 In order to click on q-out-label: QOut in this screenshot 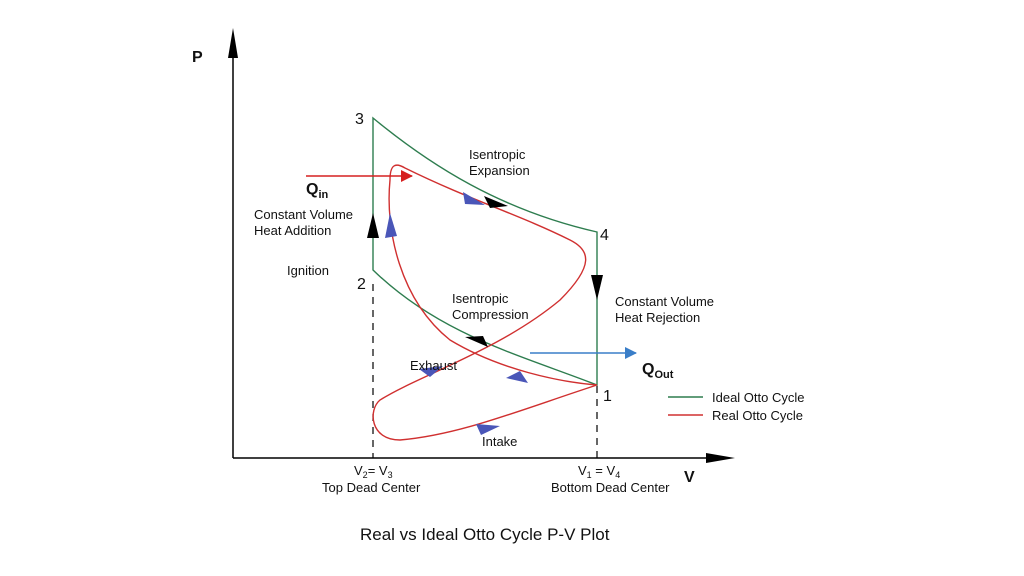, I will do `click(658, 371)`.